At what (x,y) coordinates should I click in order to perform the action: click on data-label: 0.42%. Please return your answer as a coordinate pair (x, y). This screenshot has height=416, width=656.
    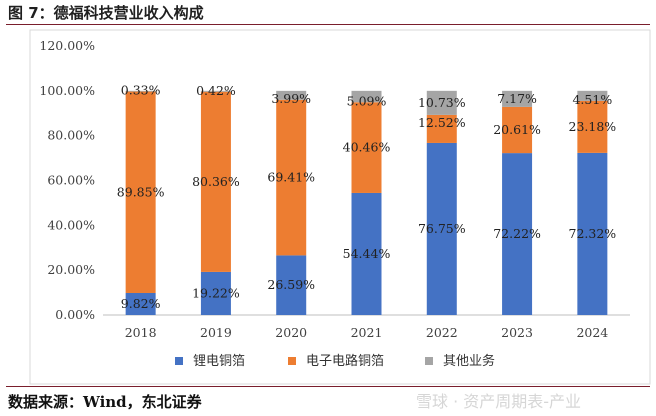
    Looking at the image, I should click on (216, 90).